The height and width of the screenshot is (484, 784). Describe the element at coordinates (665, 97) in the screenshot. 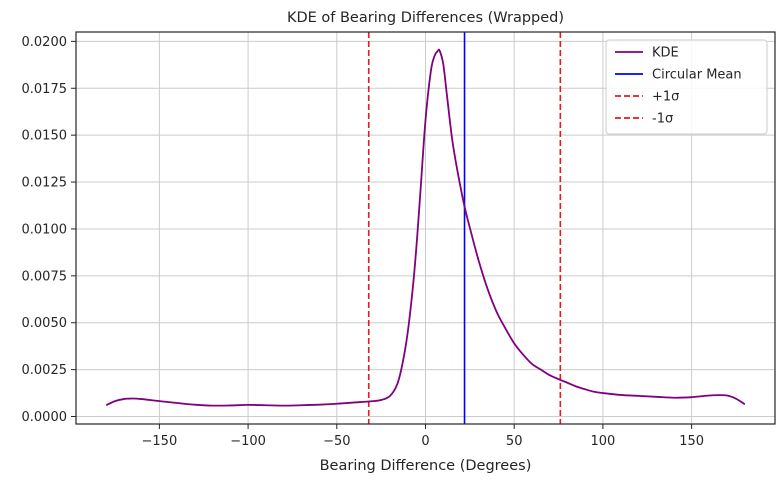

I see `legend-label: +1σ` at that location.